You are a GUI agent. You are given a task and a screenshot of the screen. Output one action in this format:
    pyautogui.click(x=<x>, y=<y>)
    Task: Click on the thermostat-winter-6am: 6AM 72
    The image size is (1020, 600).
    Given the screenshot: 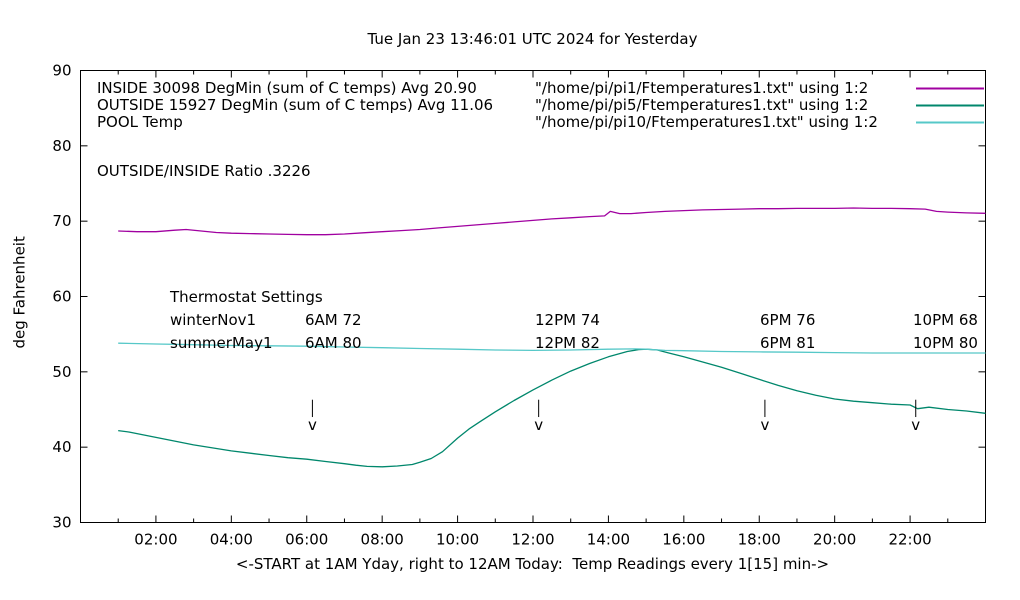 What is the action you would take?
    pyautogui.click(x=333, y=320)
    